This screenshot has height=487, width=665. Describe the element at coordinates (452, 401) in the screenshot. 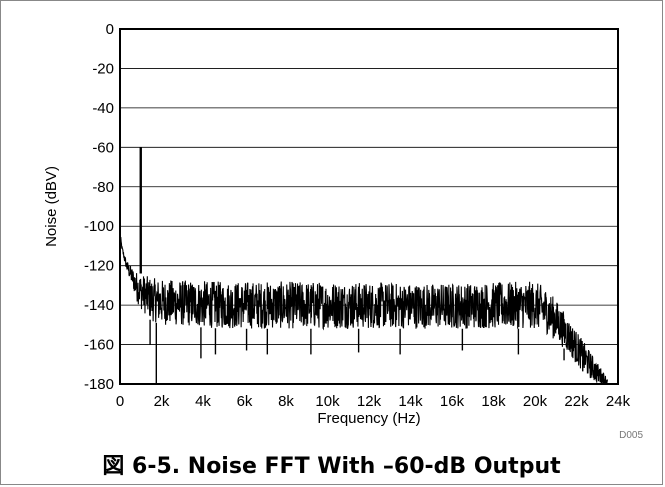

I see `x-tick-label: 16k` at that location.